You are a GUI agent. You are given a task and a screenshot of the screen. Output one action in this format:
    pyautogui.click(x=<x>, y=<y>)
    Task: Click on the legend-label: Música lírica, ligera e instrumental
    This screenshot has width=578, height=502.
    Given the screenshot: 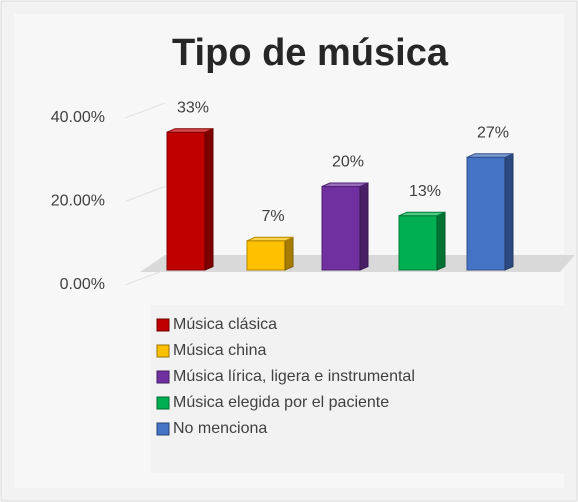 What is the action you would take?
    pyautogui.click(x=294, y=376)
    